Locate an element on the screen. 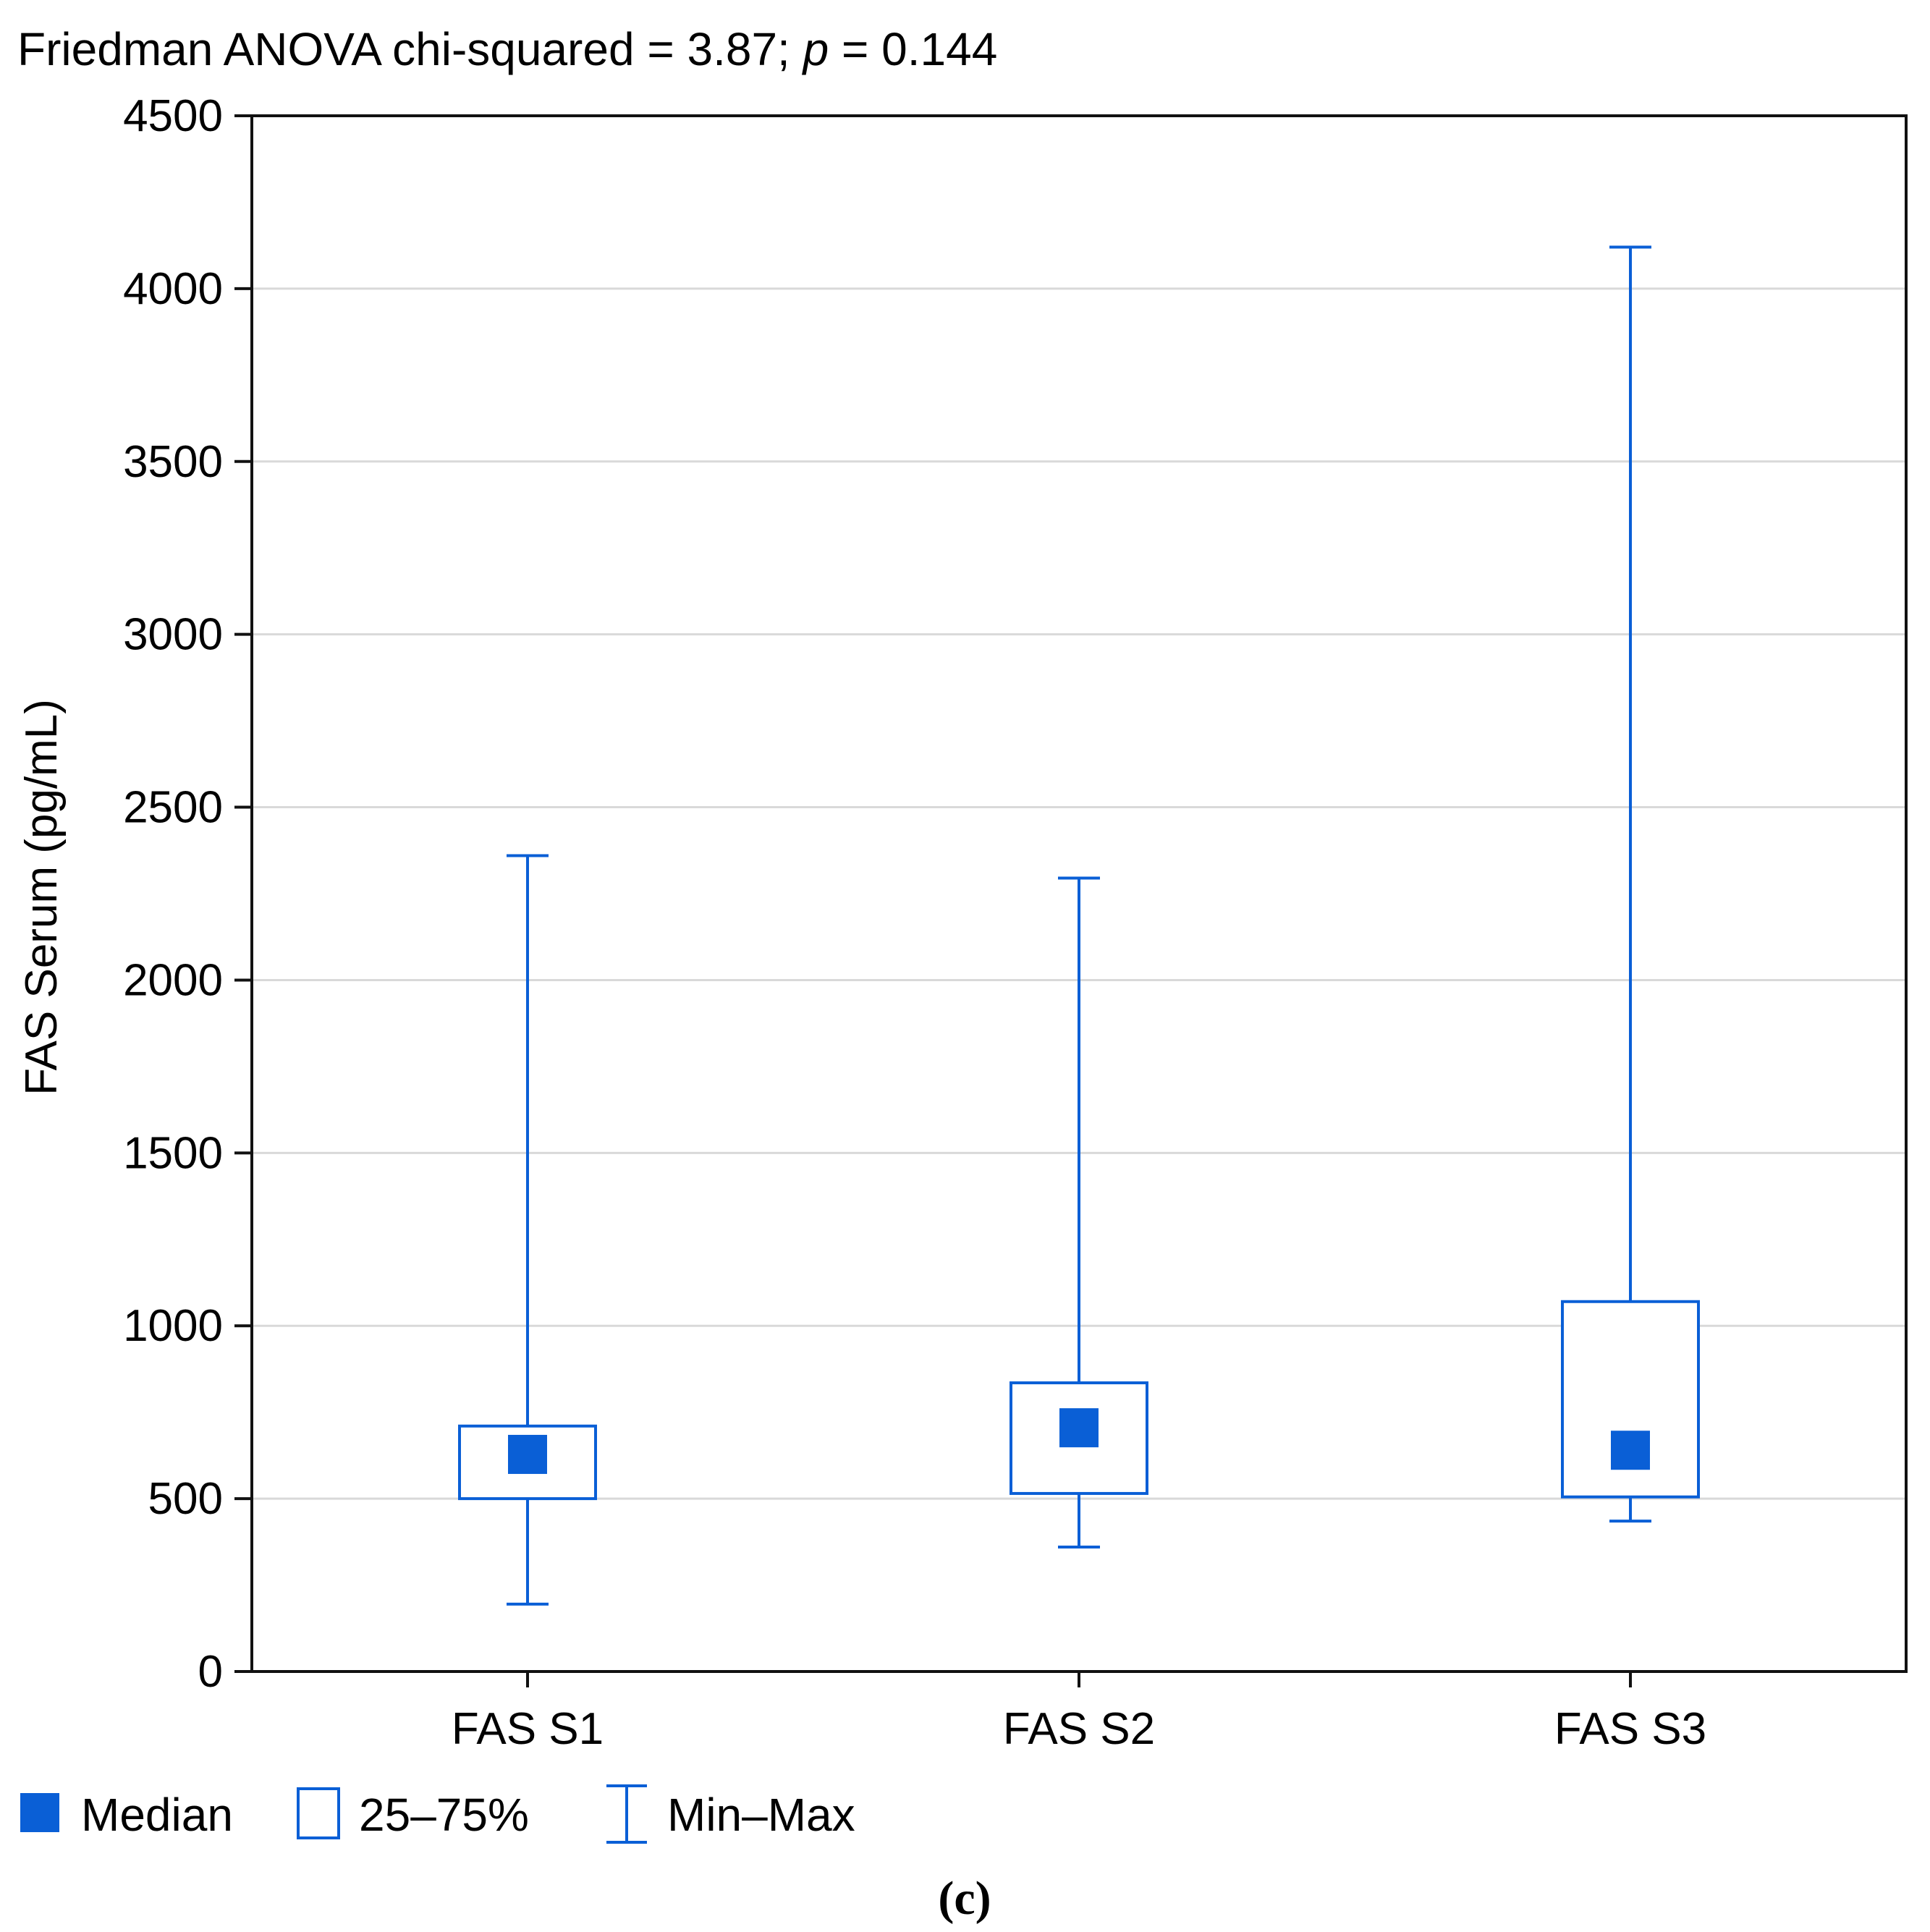  x-axis-ticks: FAS S1 FAS S2 FAS S3 is located at coordinates (1079, 1713).